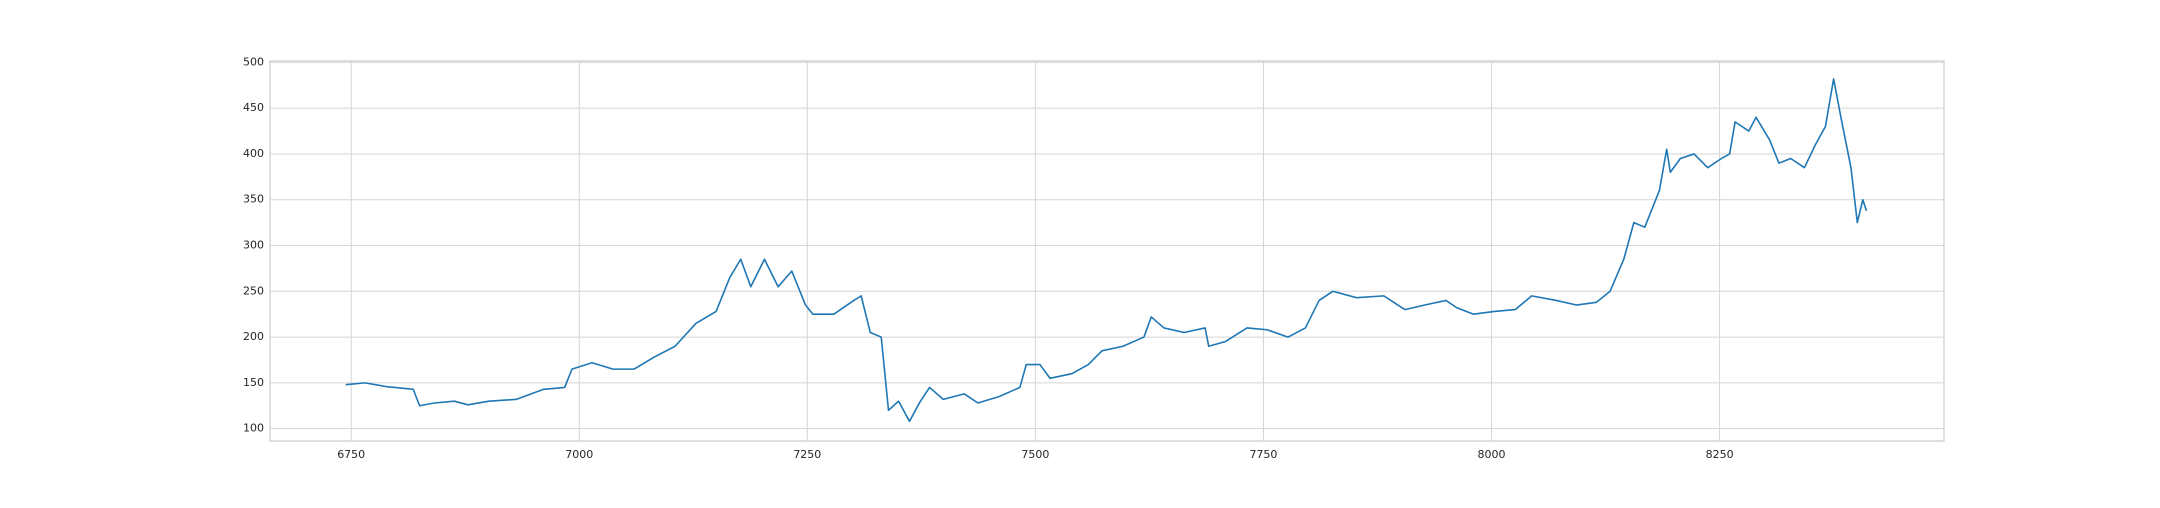 Image resolution: width=2160 pixels, height=508 pixels. What do you see at coordinates (579, 454) in the screenshot?
I see `x-tick-label: 7000` at bounding box center [579, 454].